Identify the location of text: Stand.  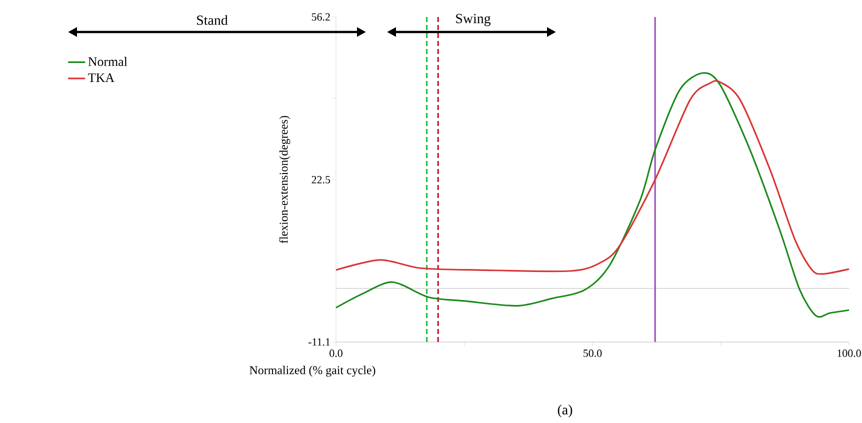
(212, 20).